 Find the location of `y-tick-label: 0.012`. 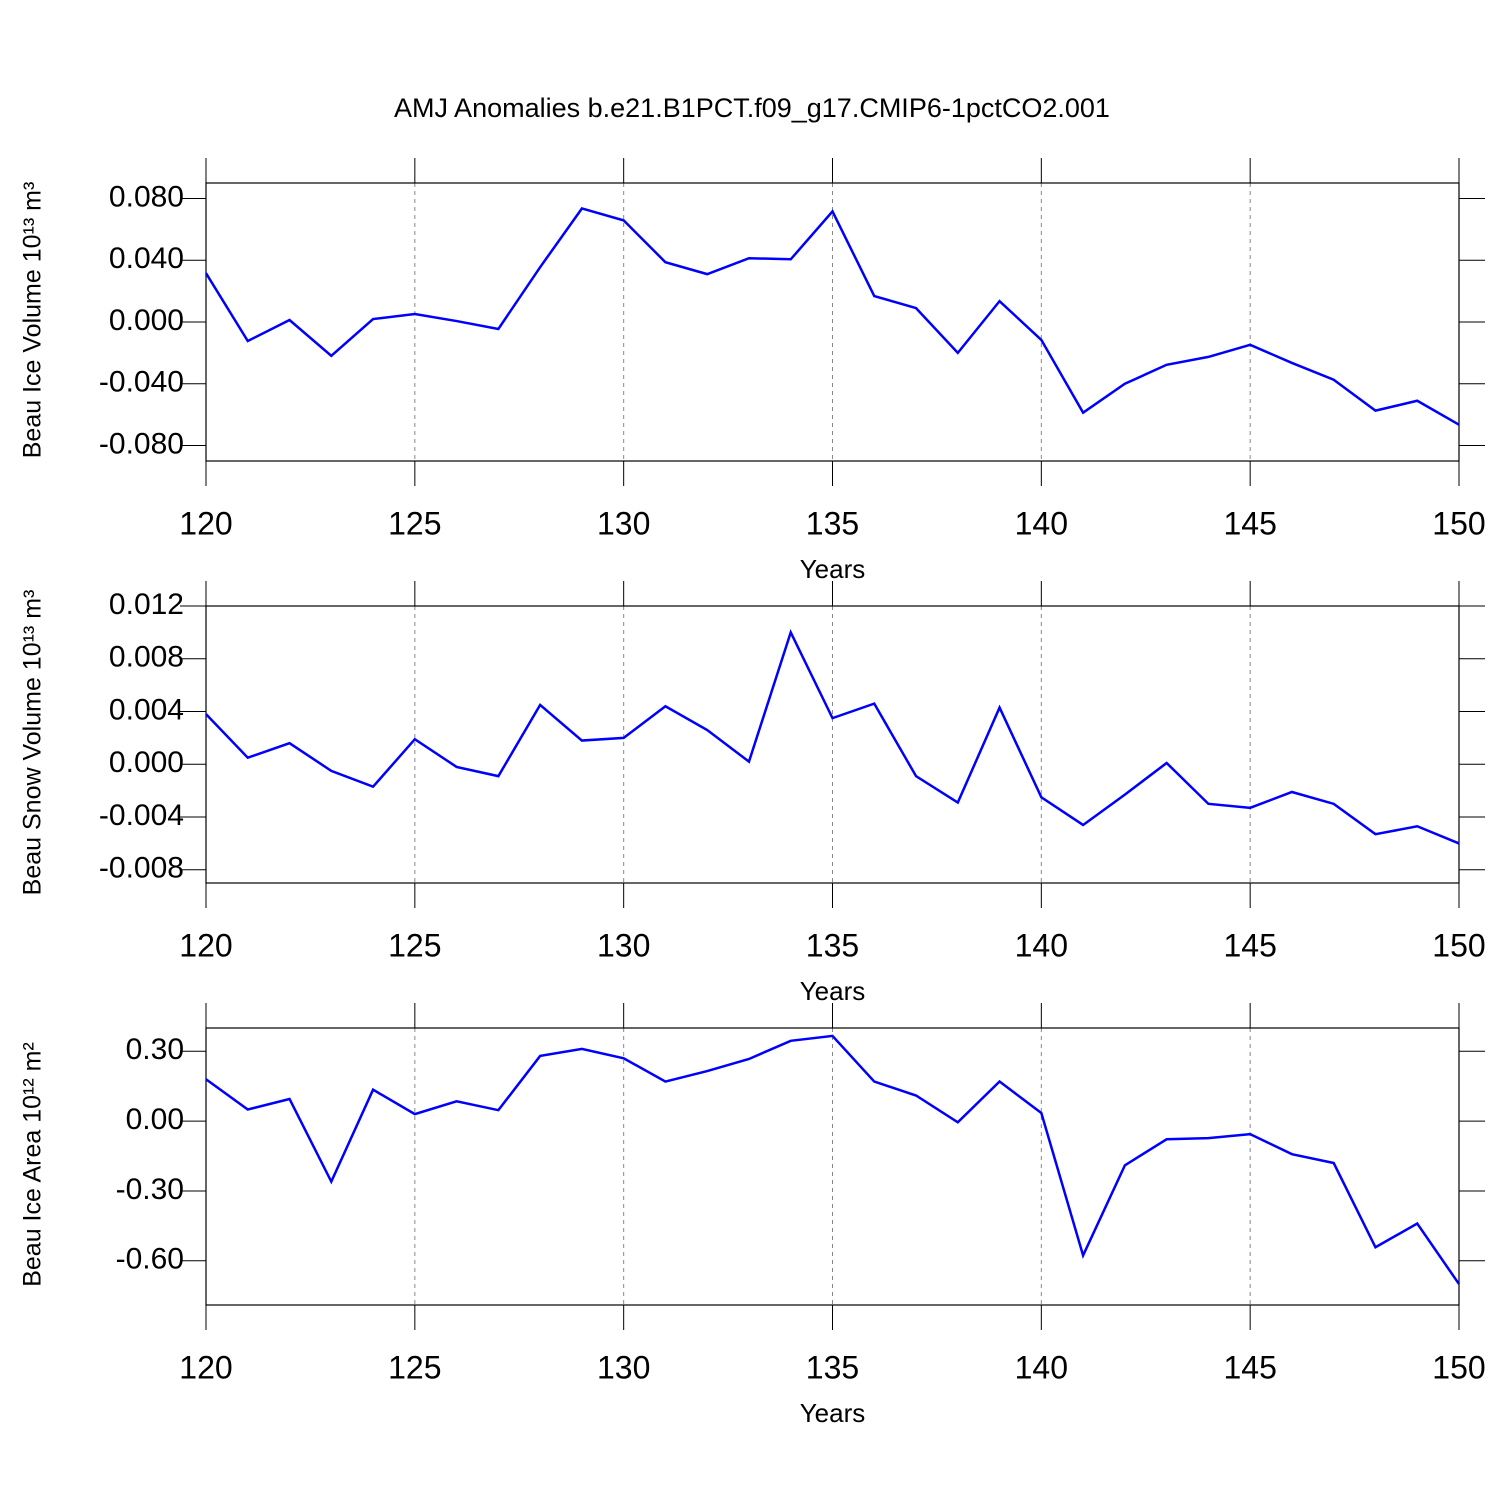

y-tick-label: 0.012 is located at coordinates (146, 604).